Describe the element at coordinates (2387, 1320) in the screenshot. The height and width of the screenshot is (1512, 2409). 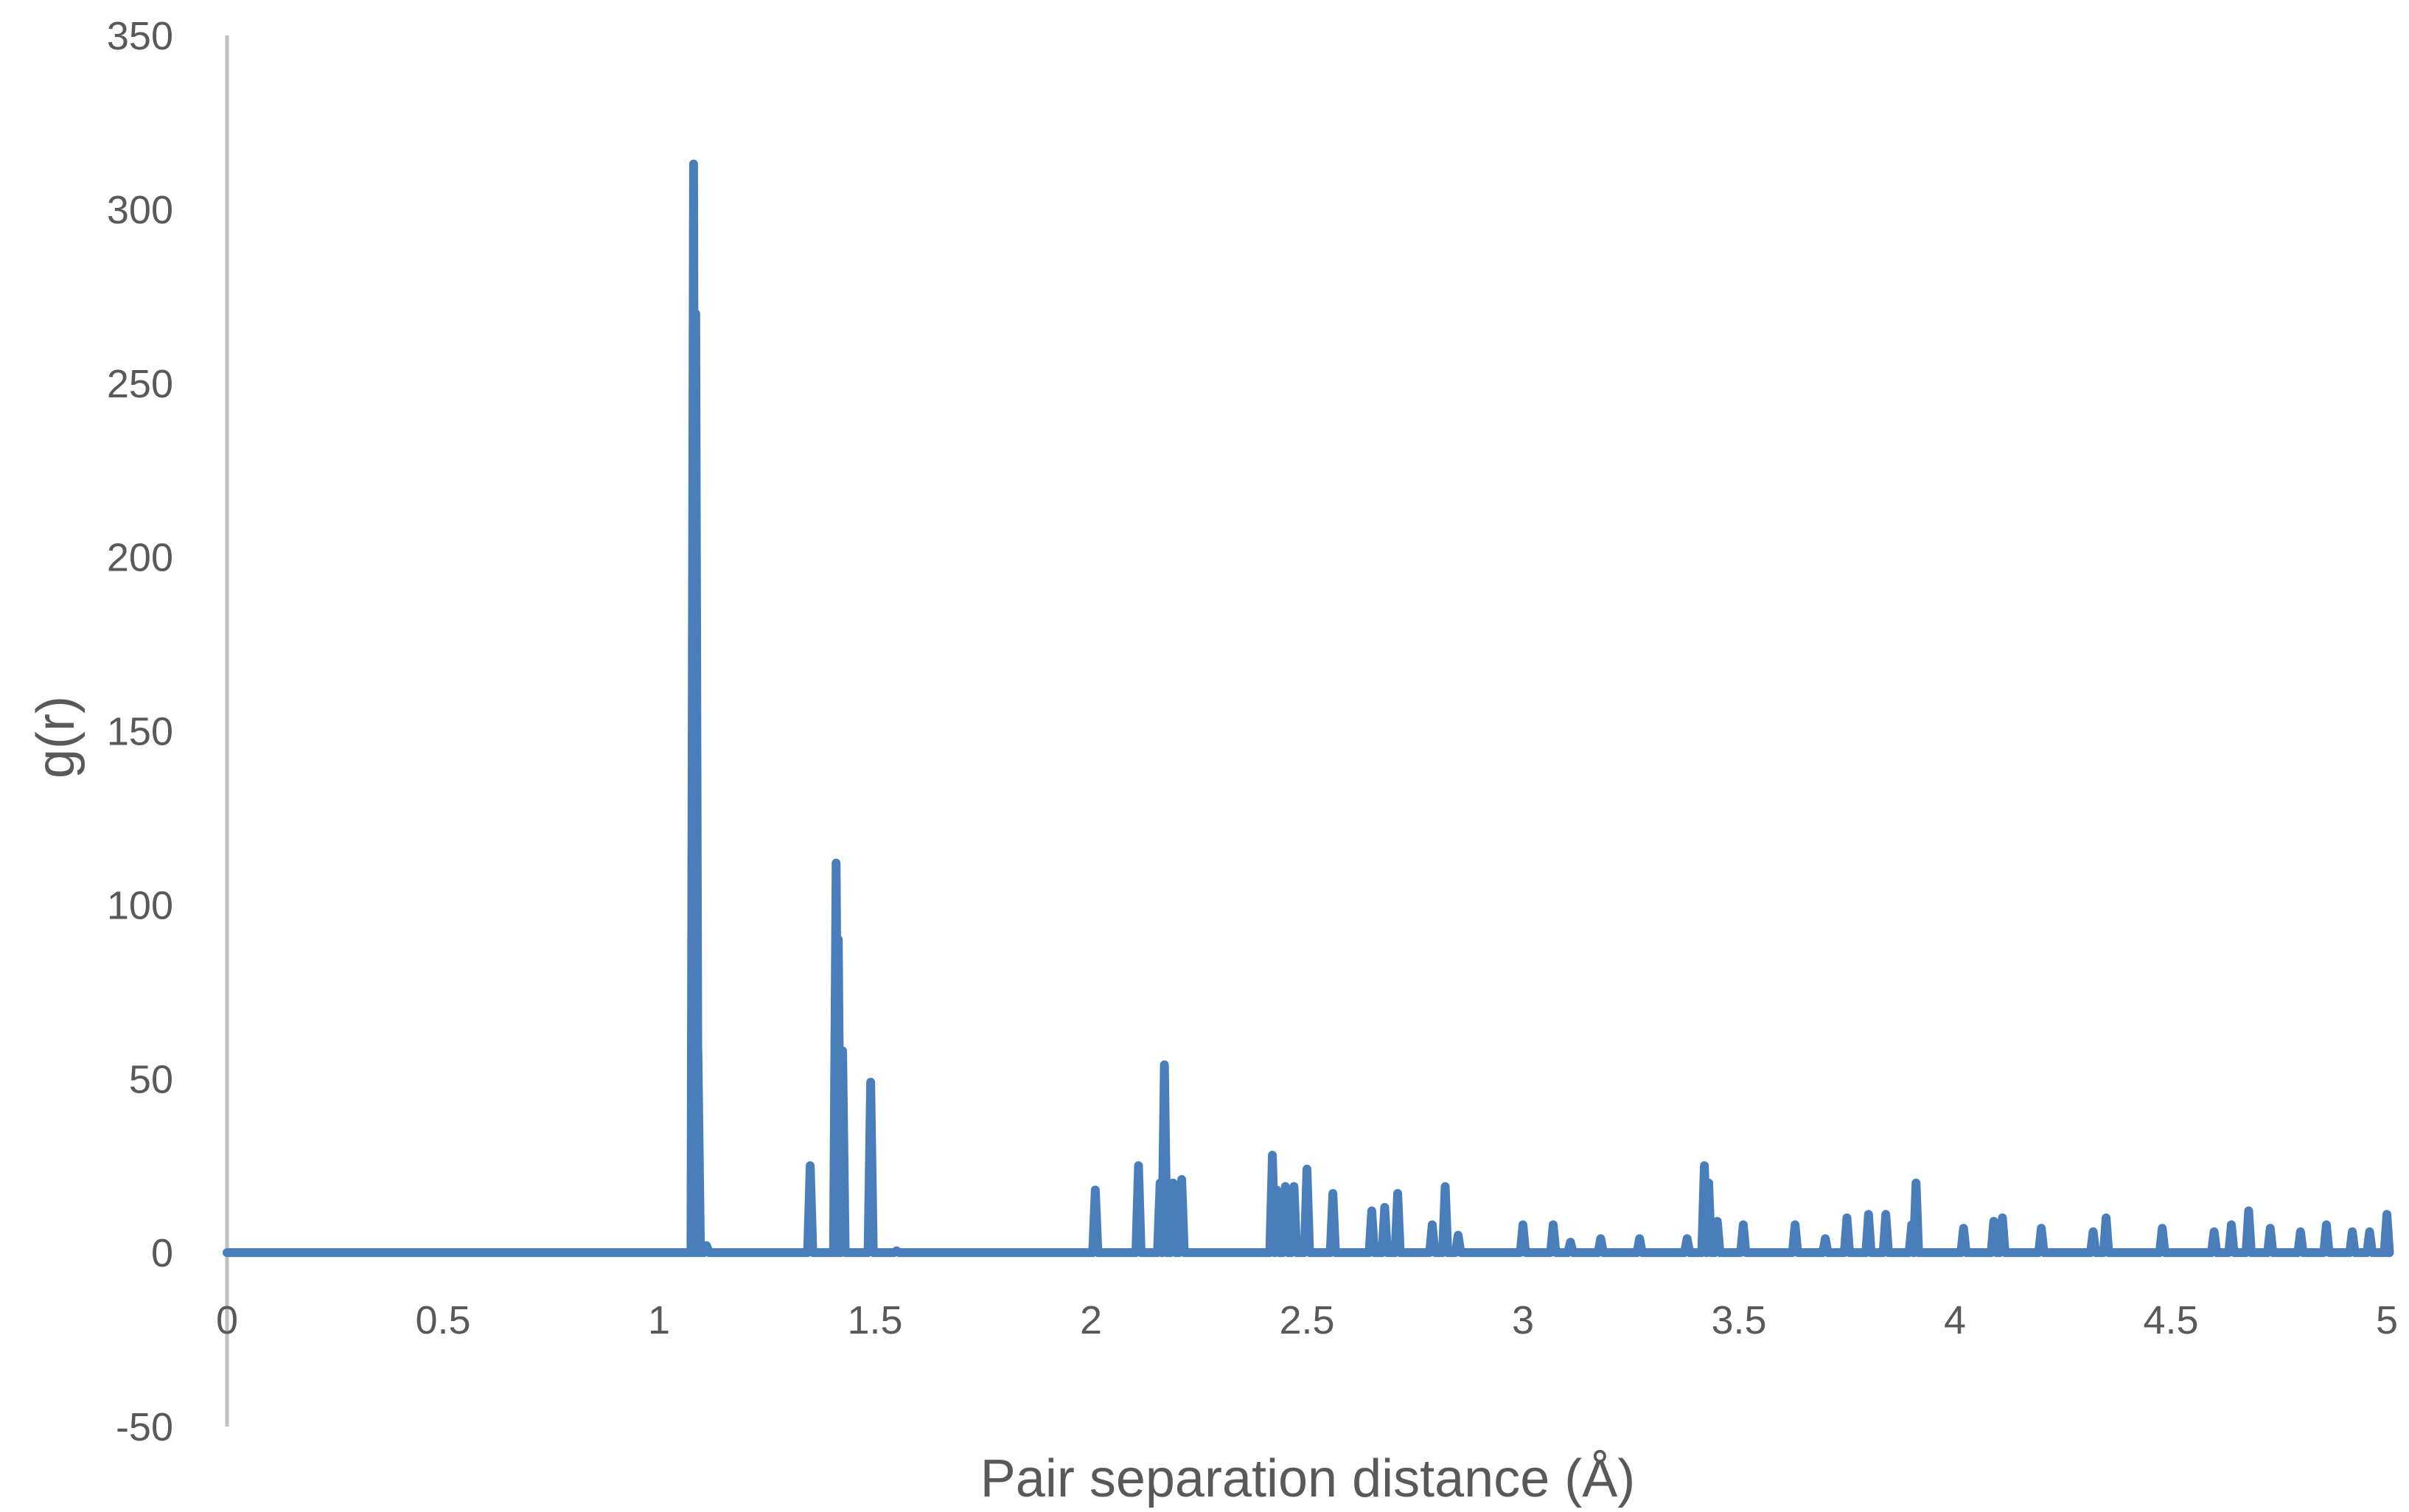
I see `x-tick-label: 5` at that location.